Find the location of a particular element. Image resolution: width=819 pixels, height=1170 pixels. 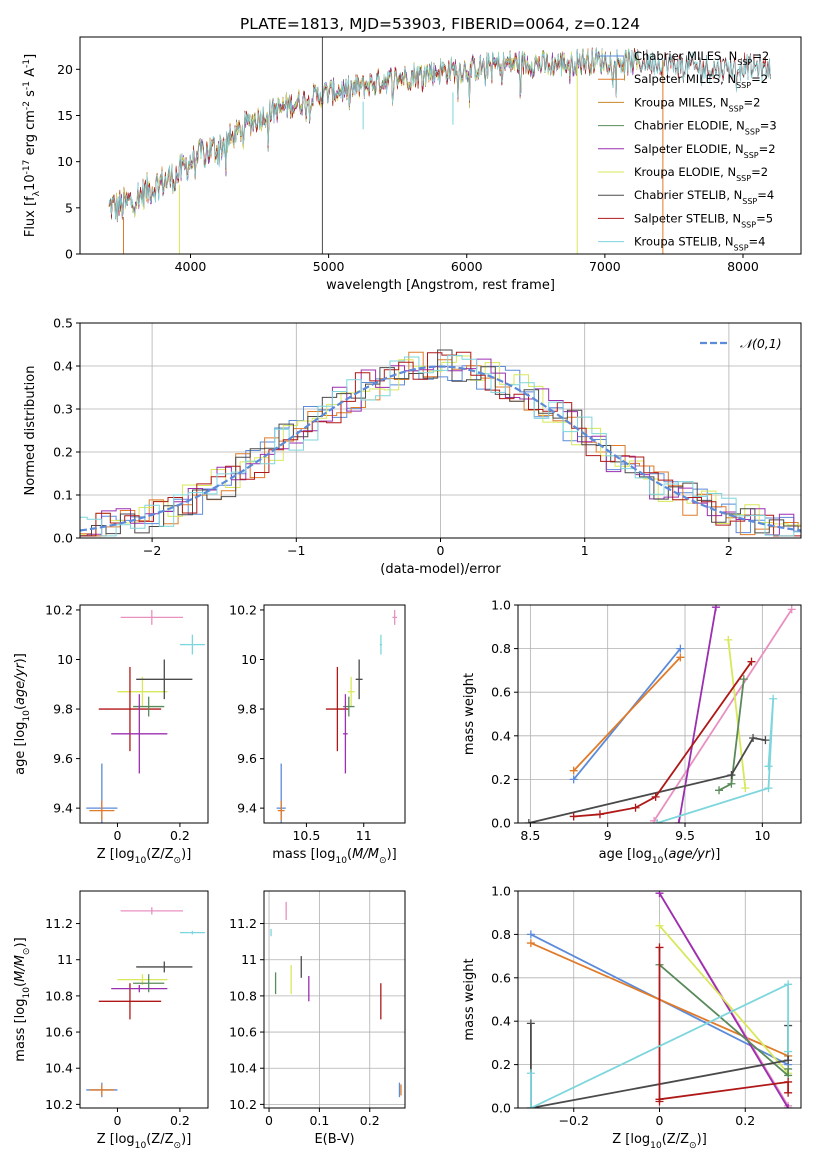

y-tick-label: 5 is located at coordinates (69, 207).